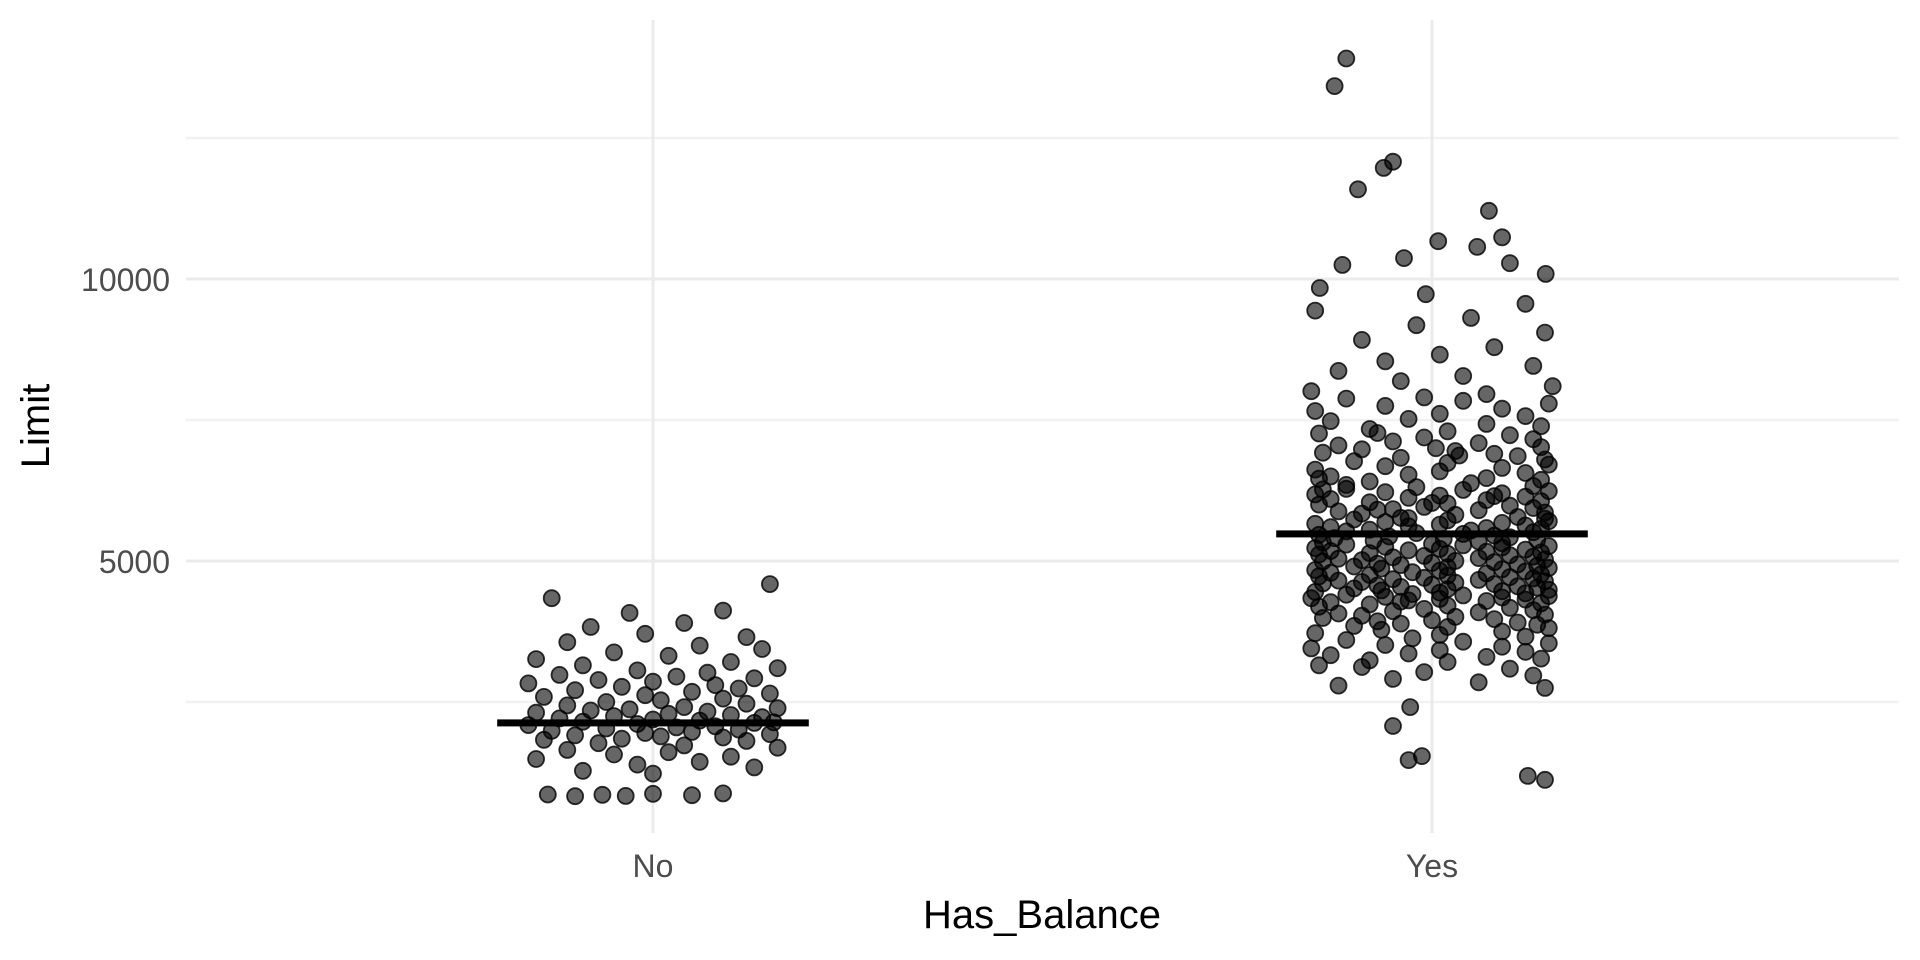  What do you see at coordinates (125, 280) in the screenshot?
I see `y-tick-label-10000: 10000` at bounding box center [125, 280].